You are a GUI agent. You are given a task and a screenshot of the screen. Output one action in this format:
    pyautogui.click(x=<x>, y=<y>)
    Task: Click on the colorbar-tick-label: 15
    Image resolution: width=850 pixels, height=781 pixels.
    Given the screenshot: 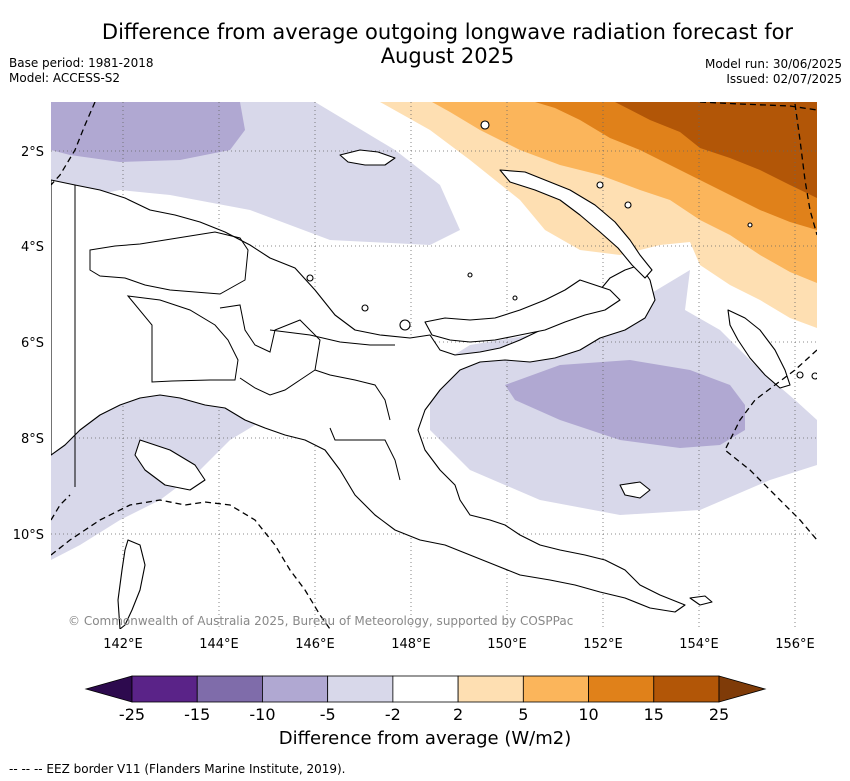 What is the action you would take?
    pyautogui.click(x=654, y=714)
    